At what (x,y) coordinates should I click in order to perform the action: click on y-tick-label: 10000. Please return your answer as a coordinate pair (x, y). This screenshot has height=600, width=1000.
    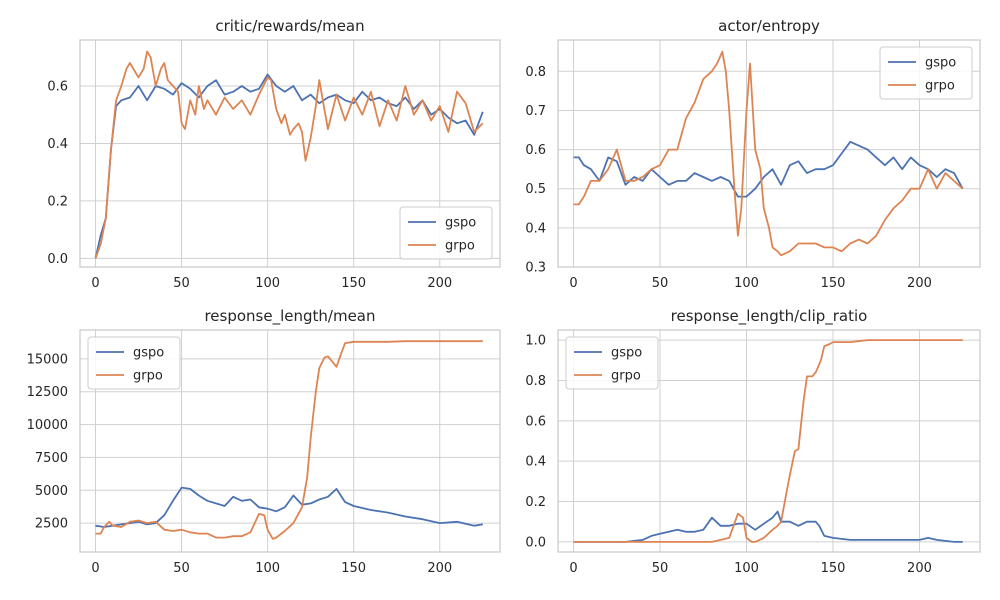
    Looking at the image, I should click on (47, 425).